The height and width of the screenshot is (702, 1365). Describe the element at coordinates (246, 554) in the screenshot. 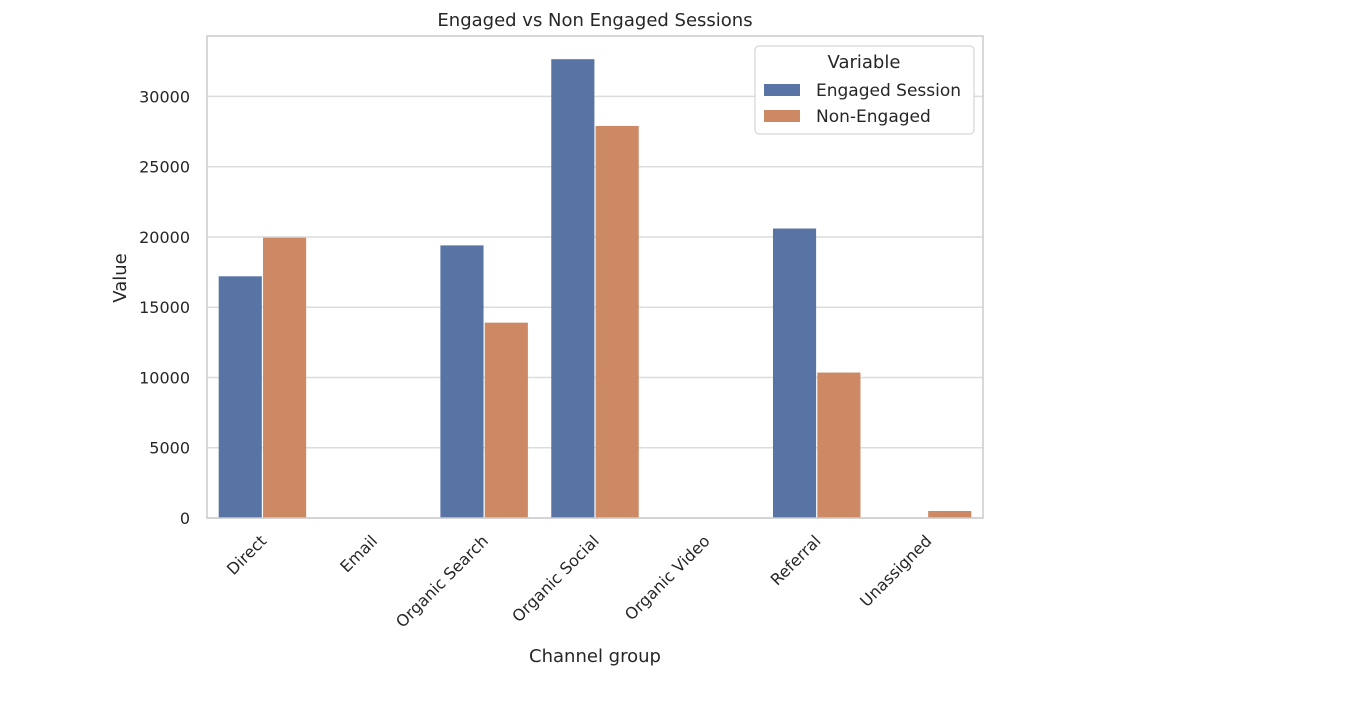

I see `x-tick-label-direct: Direct` at that location.